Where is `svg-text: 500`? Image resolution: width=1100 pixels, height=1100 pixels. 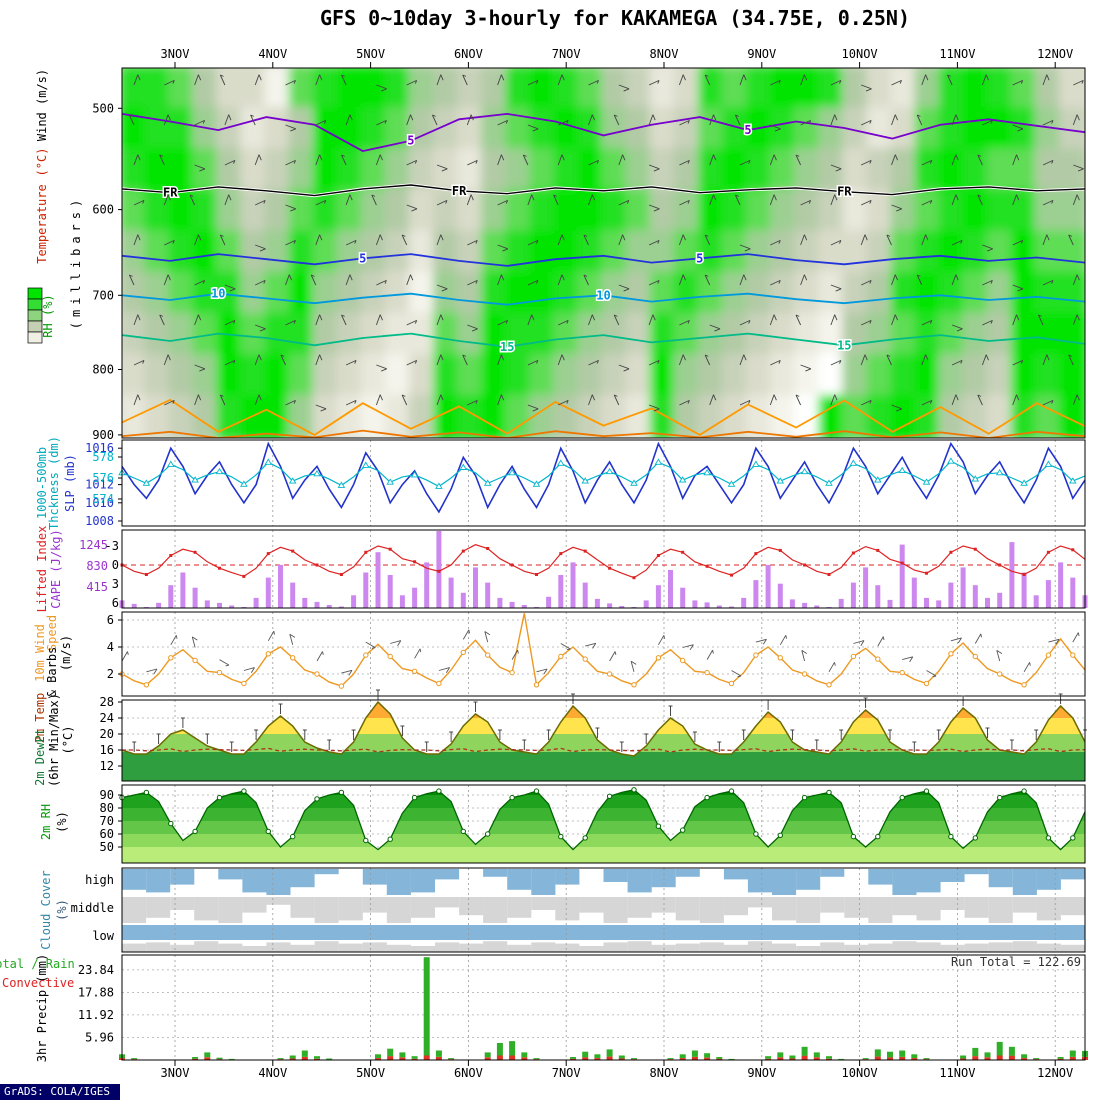
svg-text: 500 is located at coordinates (103, 108).